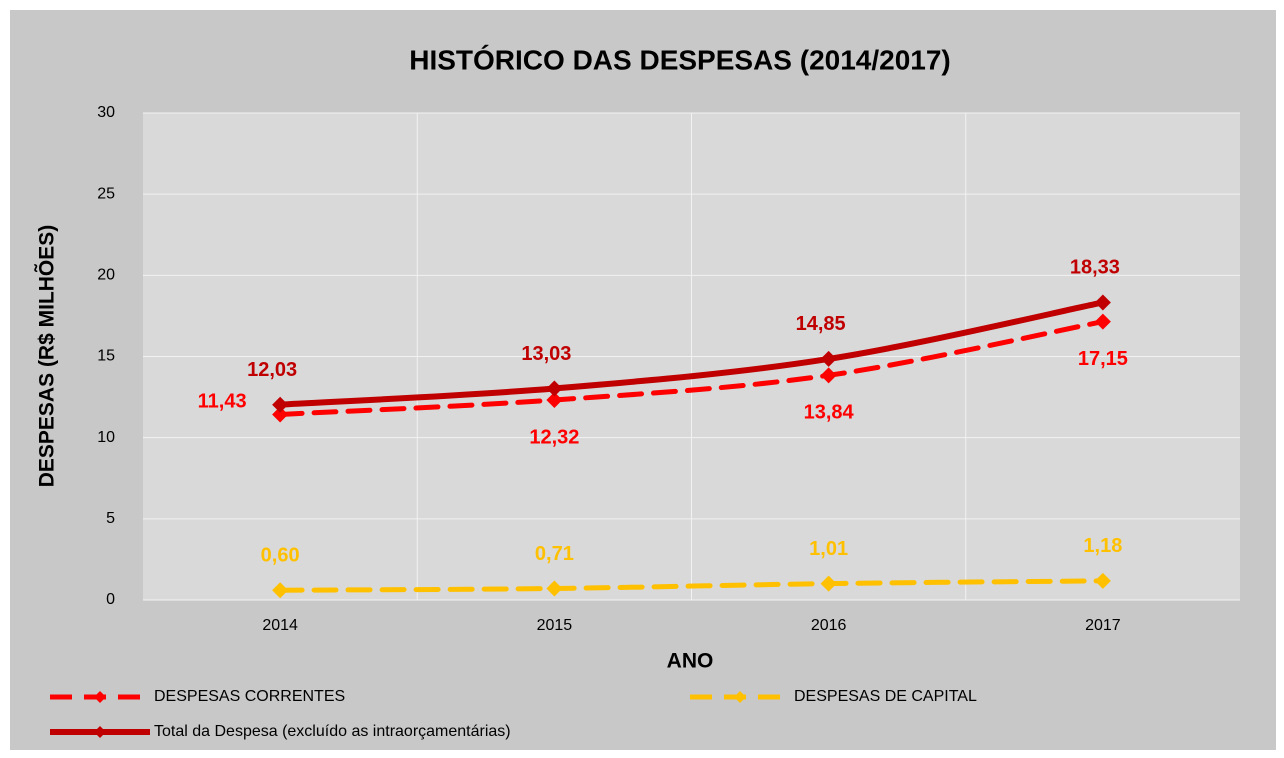 The image size is (1284, 758). I want to click on data-label: 17,15, so click(1103, 359).